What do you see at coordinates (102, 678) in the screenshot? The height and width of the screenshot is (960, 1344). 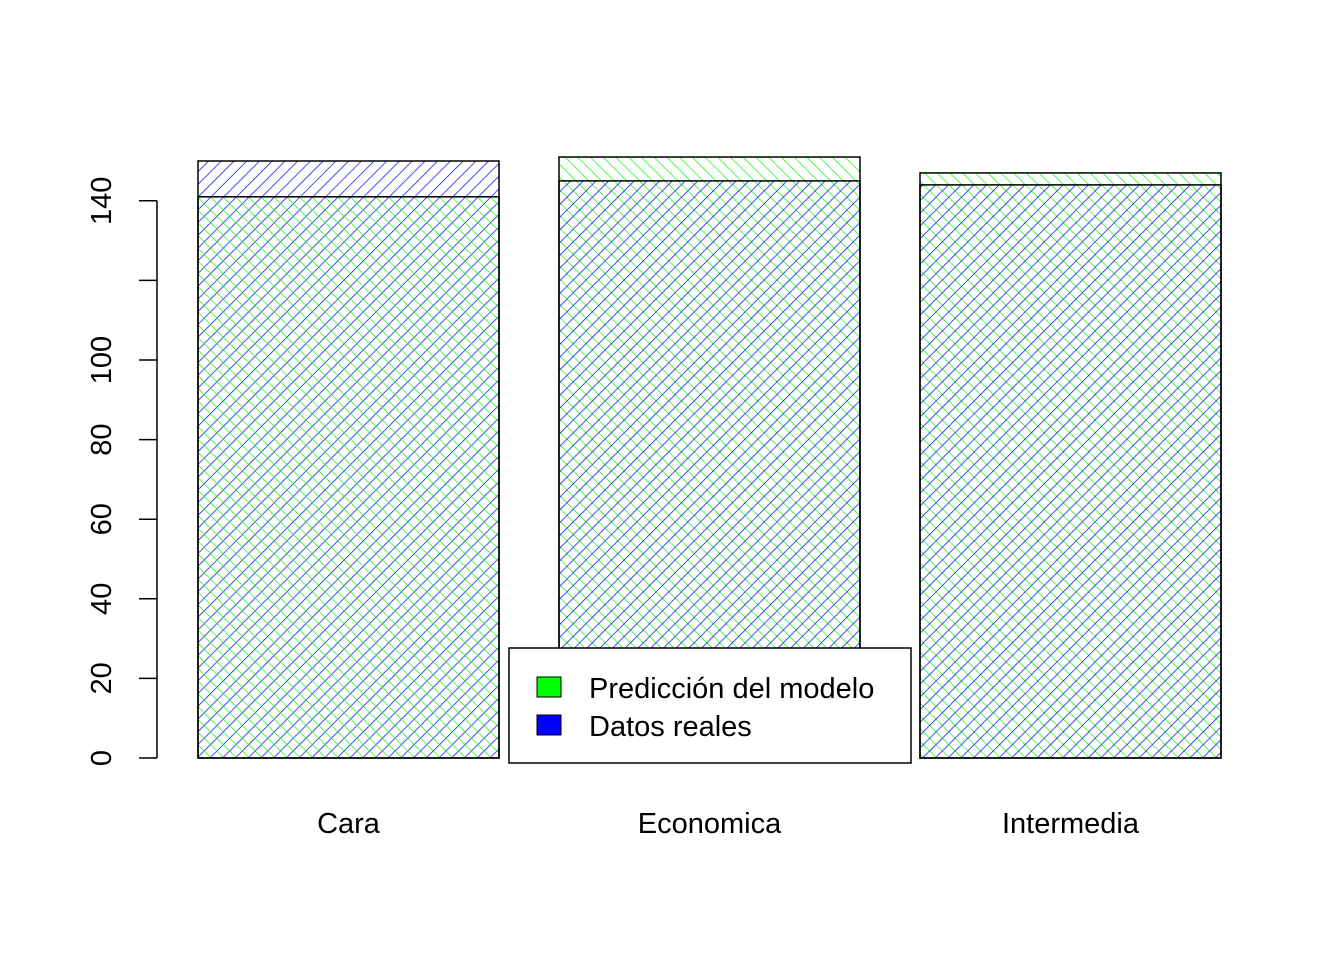 I see `y-tick-label-20: 20` at bounding box center [102, 678].